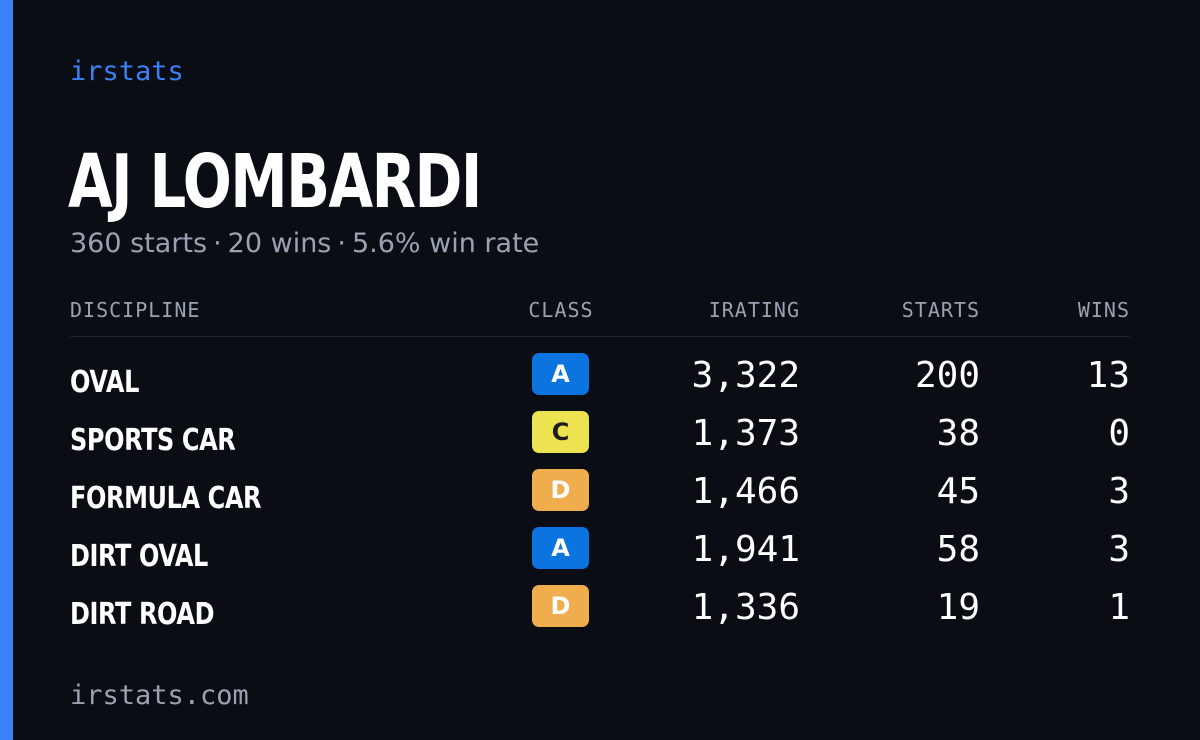 Image resolution: width=1200 pixels, height=740 pixels. I want to click on driver-name: AJ LOMBARDI, so click(275, 182).